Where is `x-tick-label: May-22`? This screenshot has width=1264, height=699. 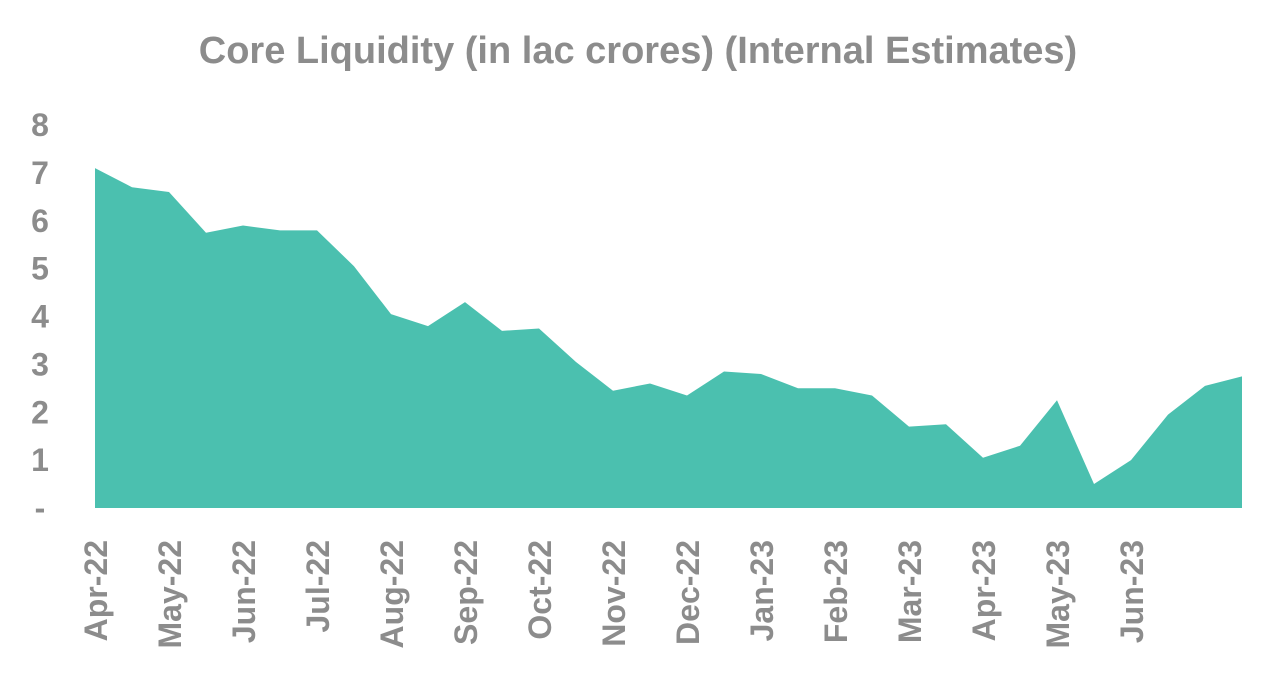 x-tick-label: May-22 is located at coordinates (170, 594).